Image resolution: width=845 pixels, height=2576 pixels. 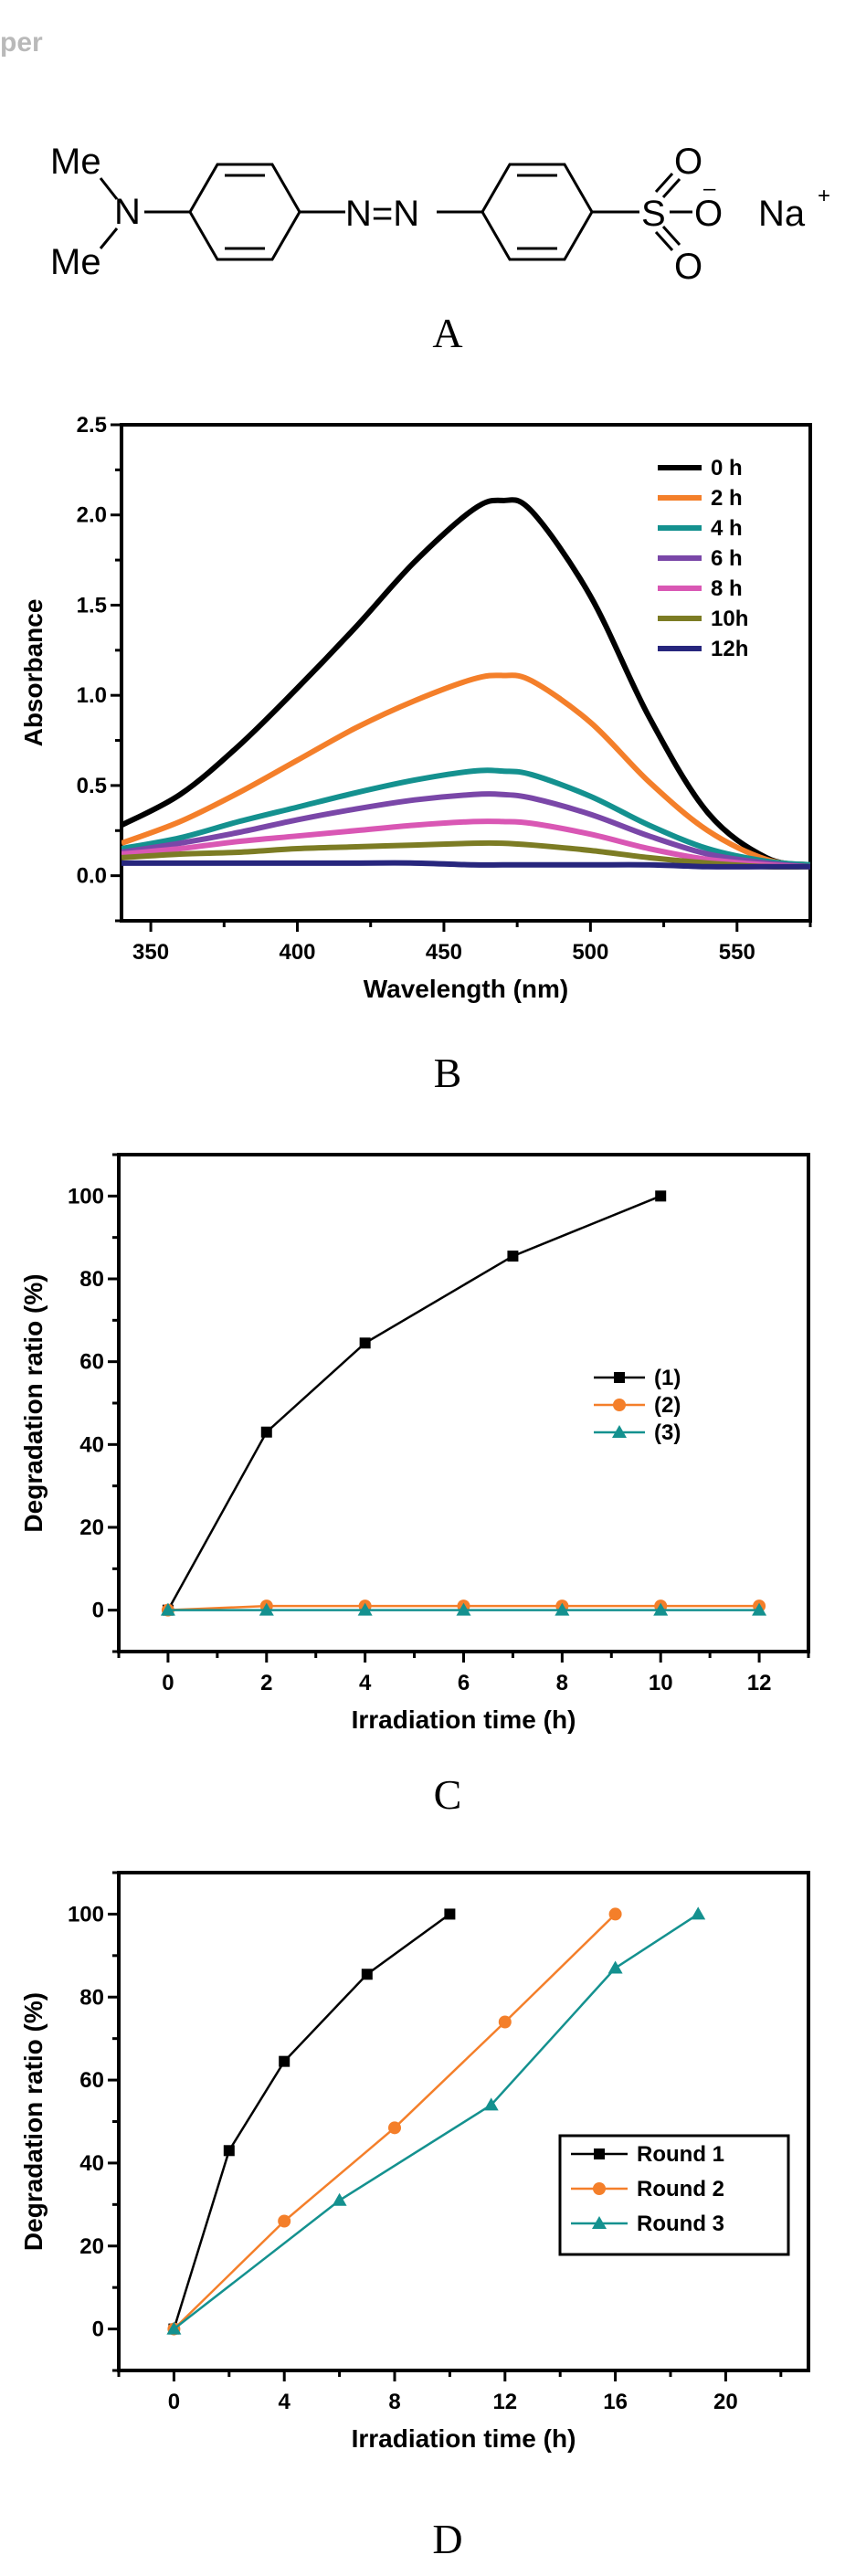 I want to click on bond-s-o-bottom-b, so click(x=671, y=236).